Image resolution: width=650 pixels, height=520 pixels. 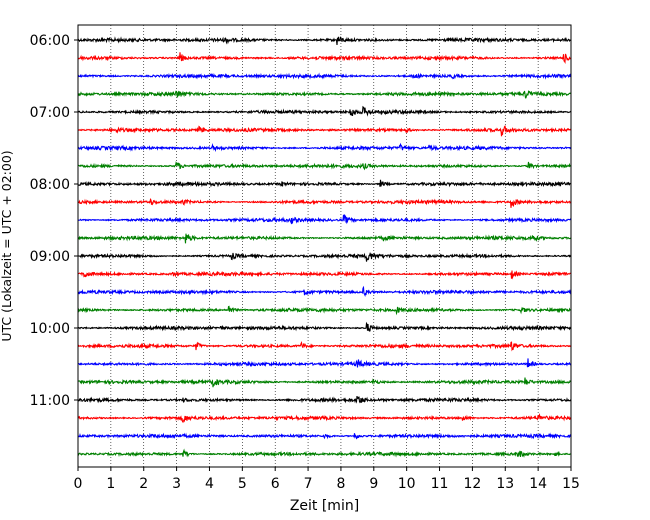 I want to click on y-tick-label: 11:00, so click(x=50, y=401).